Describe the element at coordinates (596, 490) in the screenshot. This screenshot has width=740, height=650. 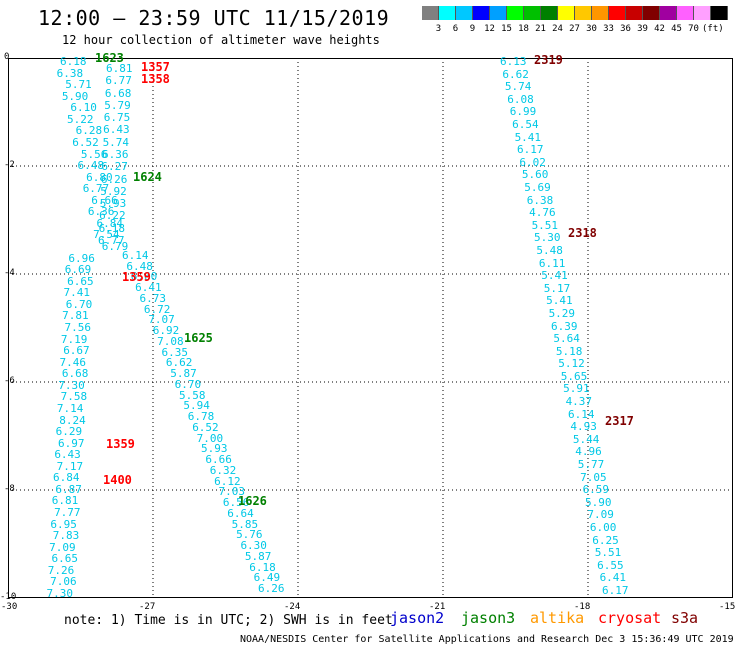
I see `wave-height-value: 6.59` at that location.